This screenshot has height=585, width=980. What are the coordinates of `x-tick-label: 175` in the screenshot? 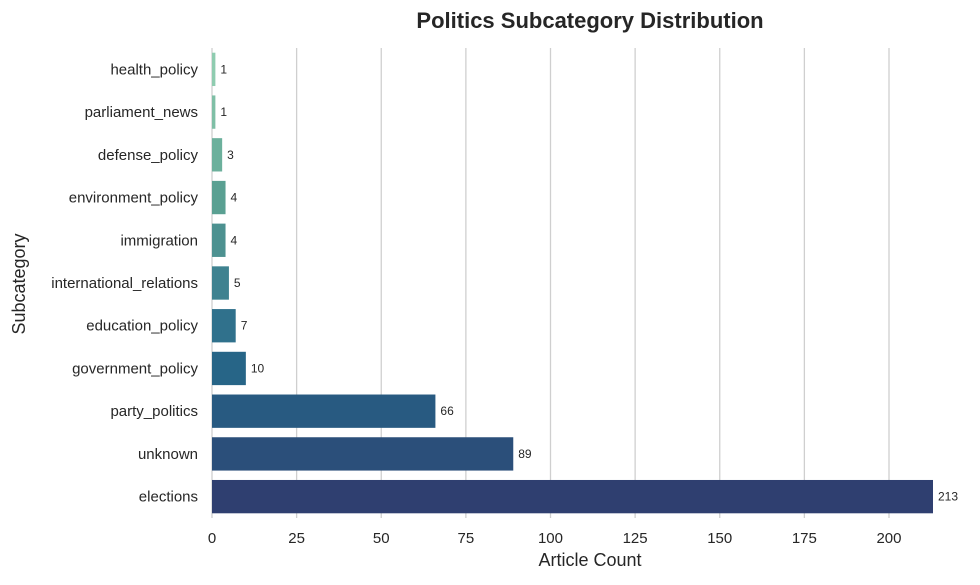 It's located at (804, 538).